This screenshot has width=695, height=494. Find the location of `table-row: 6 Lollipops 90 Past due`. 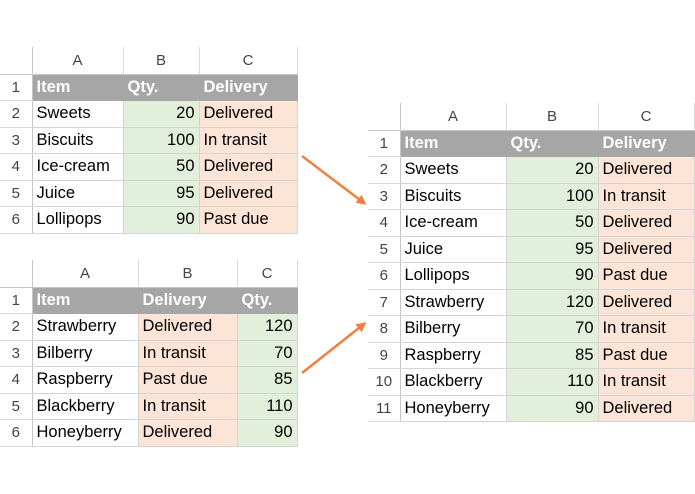

table-row: 6 Lollipops 90 Past due is located at coordinates (531, 276).